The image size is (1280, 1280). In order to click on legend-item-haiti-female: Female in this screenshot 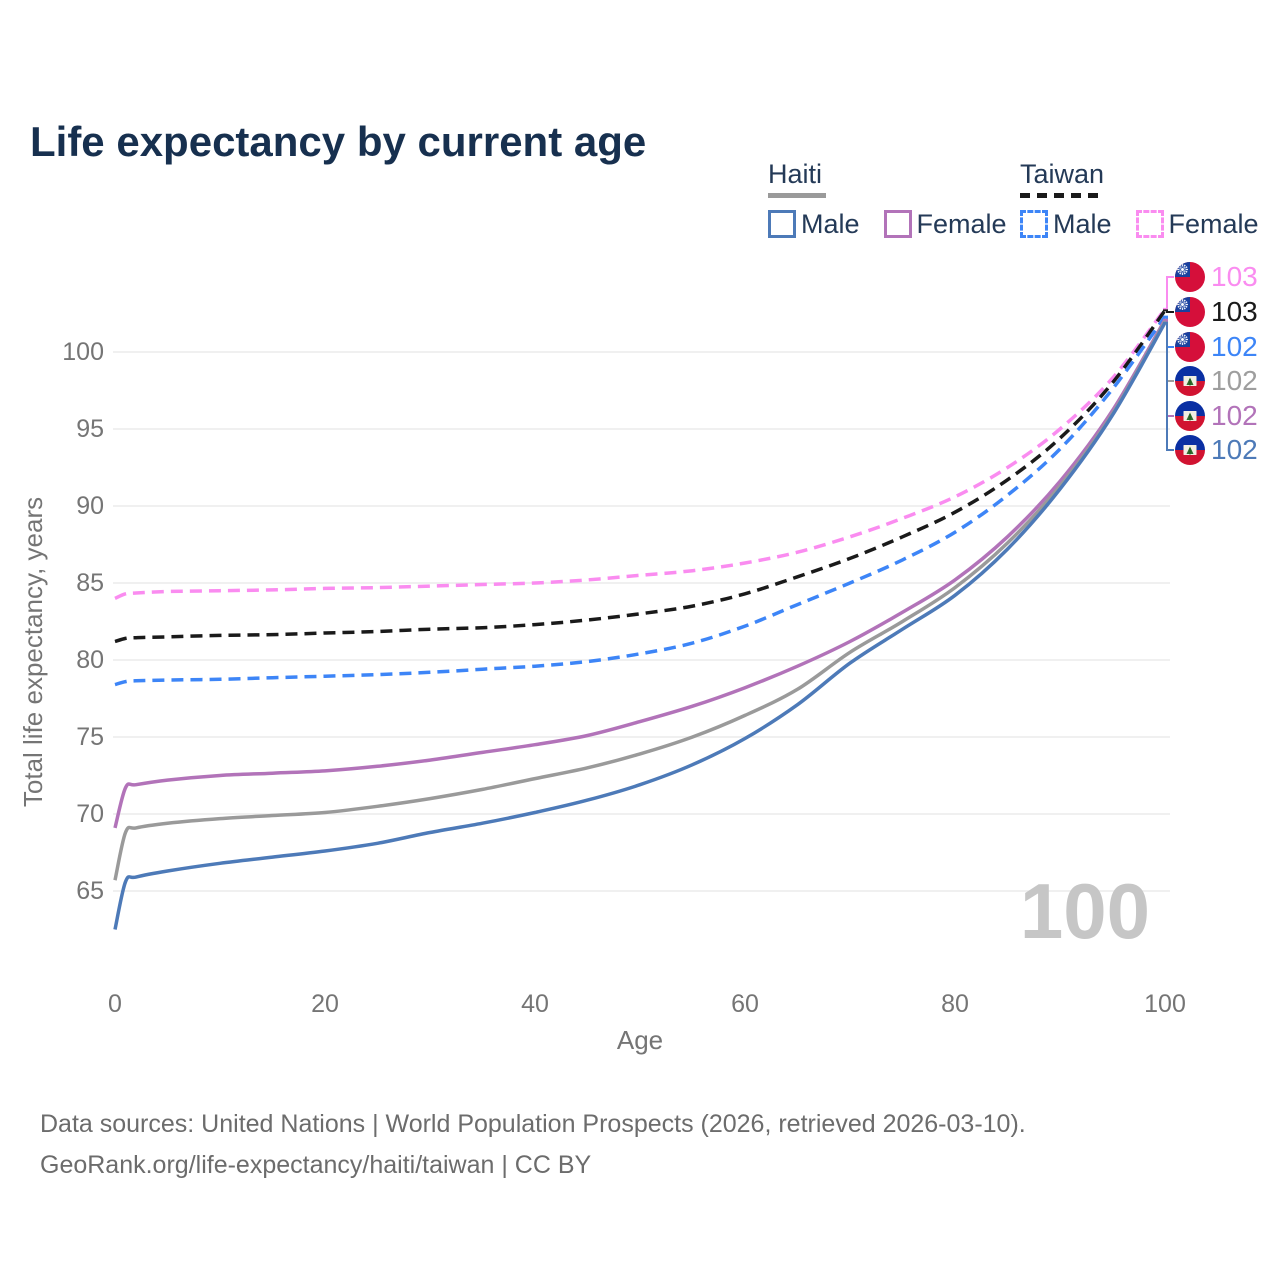, I will do `click(945, 224)`.